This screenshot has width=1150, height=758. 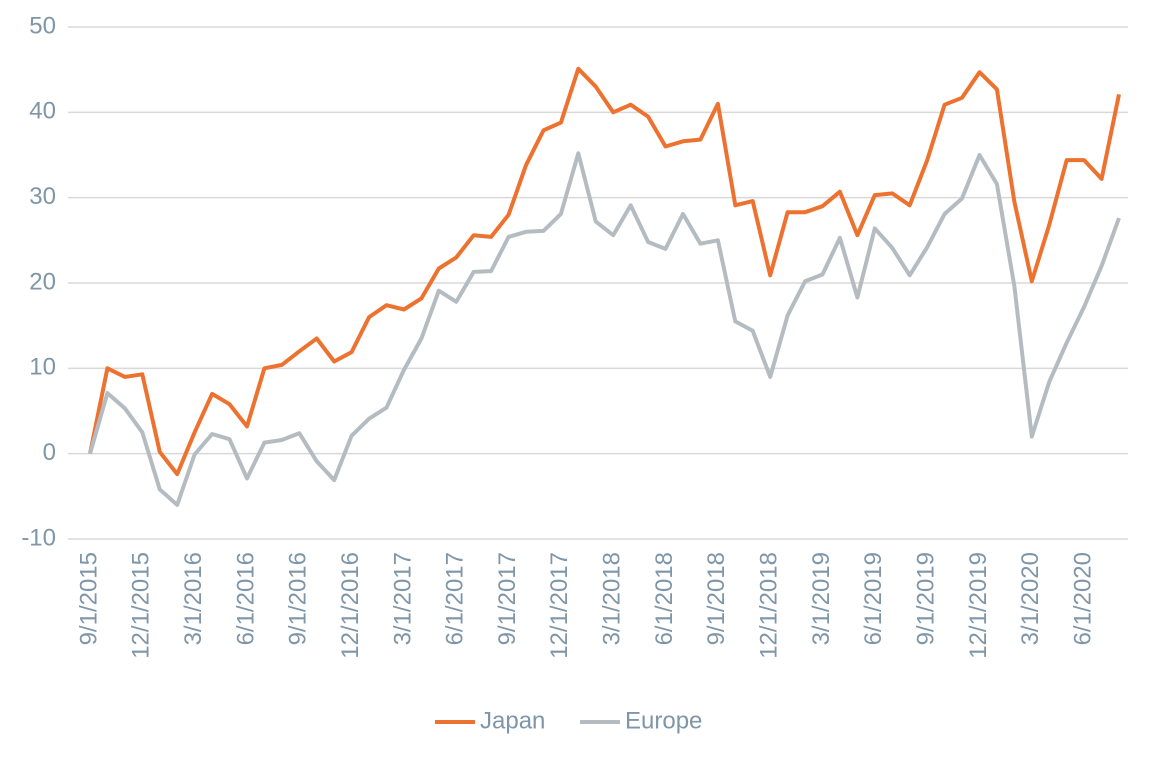 I want to click on x-tick-label: 12/1/2017, so click(x=559, y=605).